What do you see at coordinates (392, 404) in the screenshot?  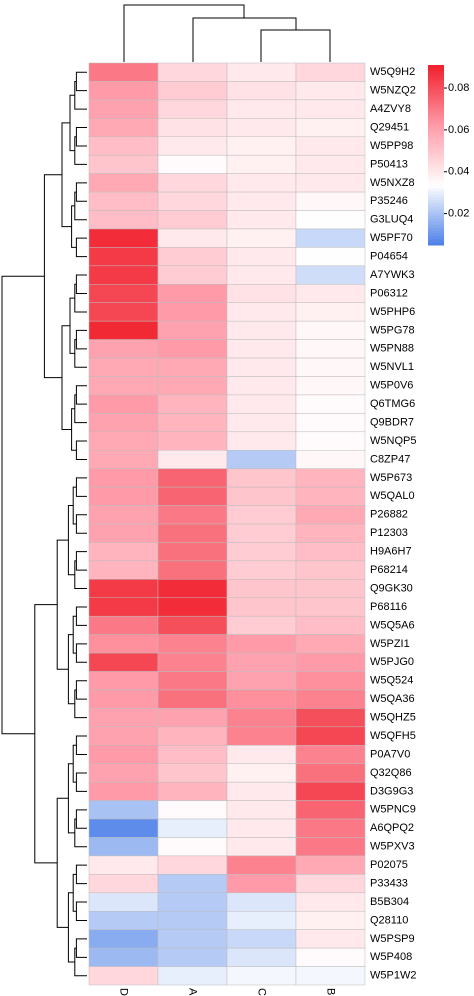 I see `row-label: Q6TMG6` at bounding box center [392, 404].